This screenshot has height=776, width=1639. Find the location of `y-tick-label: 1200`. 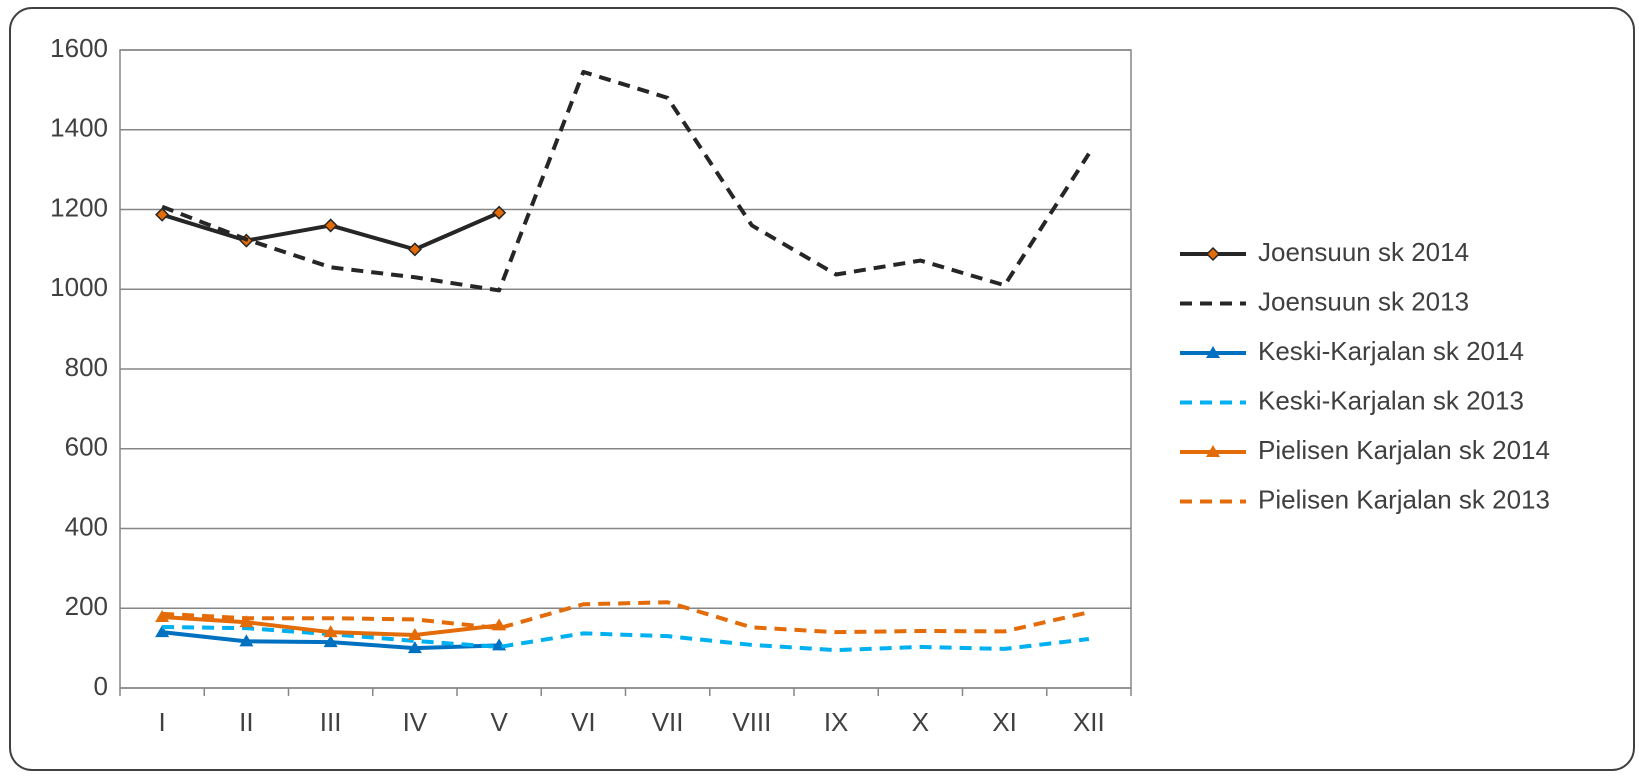

y-tick-label: 1200 is located at coordinates (79, 207).